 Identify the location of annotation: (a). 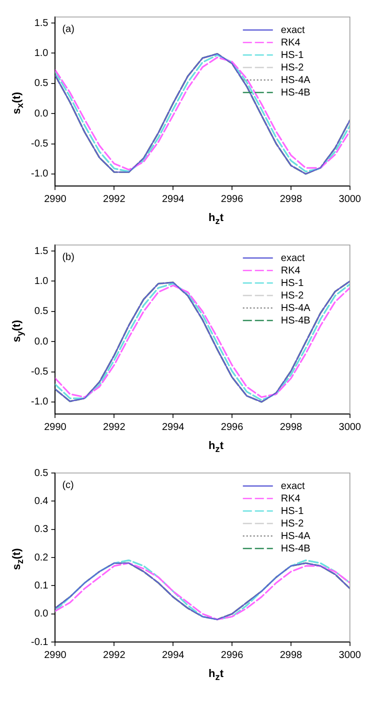
(68, 29).